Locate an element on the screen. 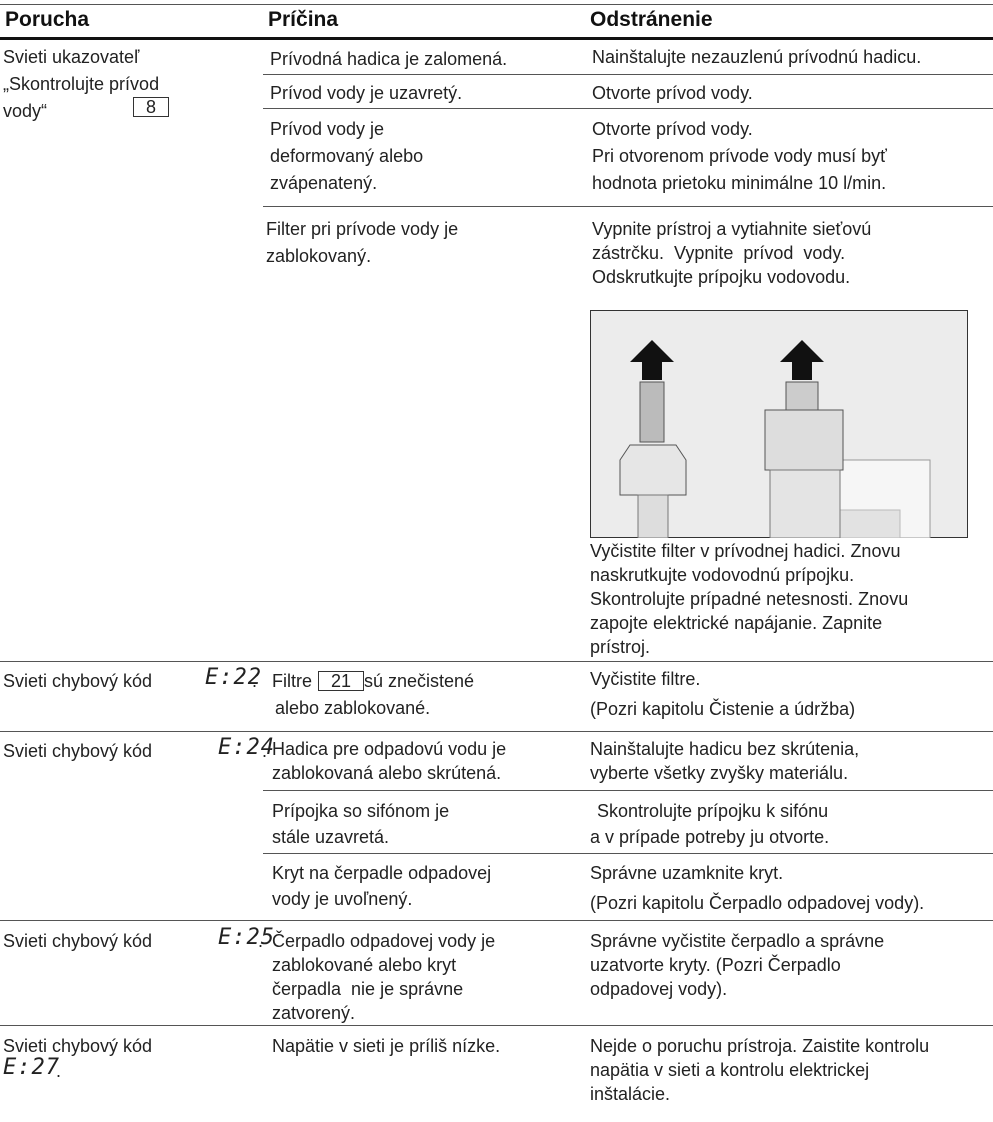  causes-0-remedy: inštalácie. is located at coordinates (630, 1094).